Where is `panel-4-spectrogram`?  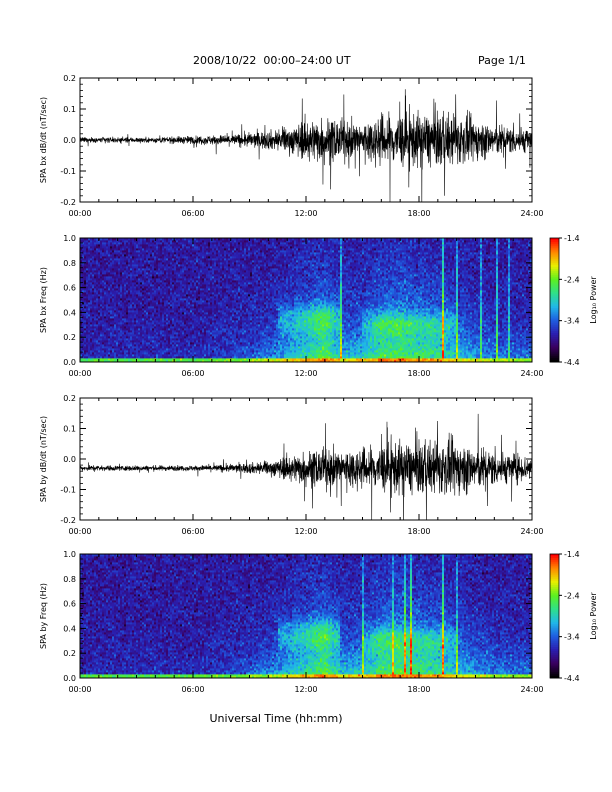 panel-4-spectrogram is located at coordinates (306, 616).